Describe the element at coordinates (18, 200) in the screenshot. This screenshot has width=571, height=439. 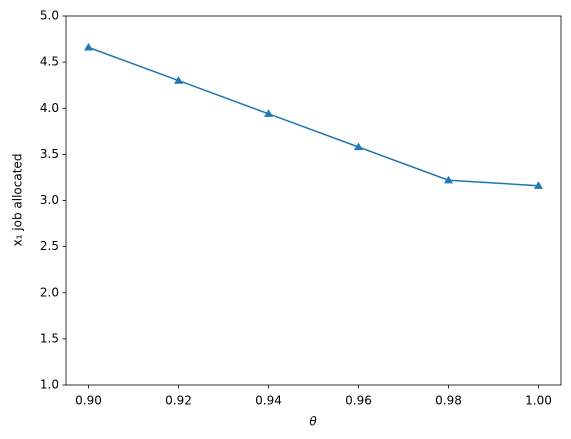
I see `y-axis-label: x₁ job allocated` at that location.